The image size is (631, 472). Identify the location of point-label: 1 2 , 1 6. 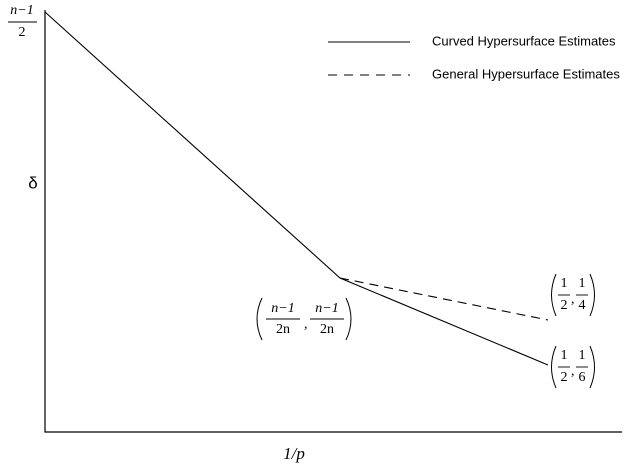
(573, 367).